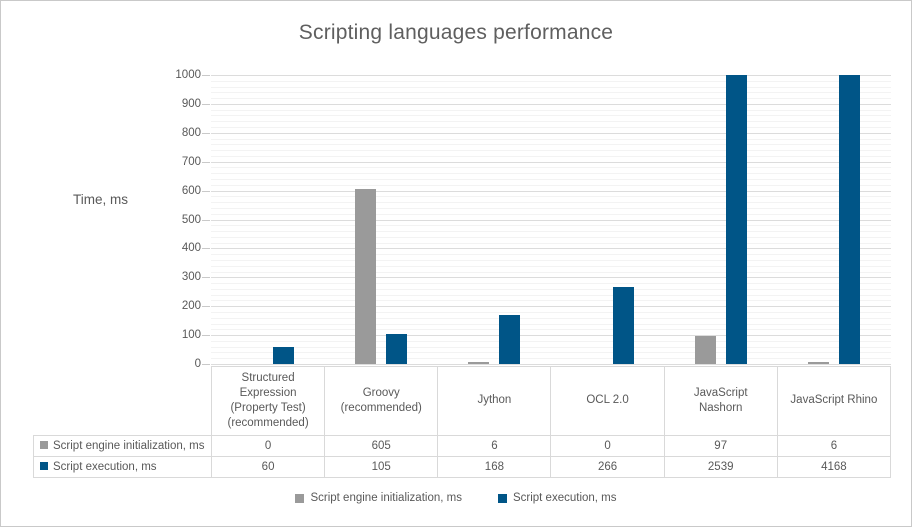 This screenshot has height=527, width=912. Describe the element at coordinates (191, 161) in the screenshot. I see `y-tick-label: 700` at that location.